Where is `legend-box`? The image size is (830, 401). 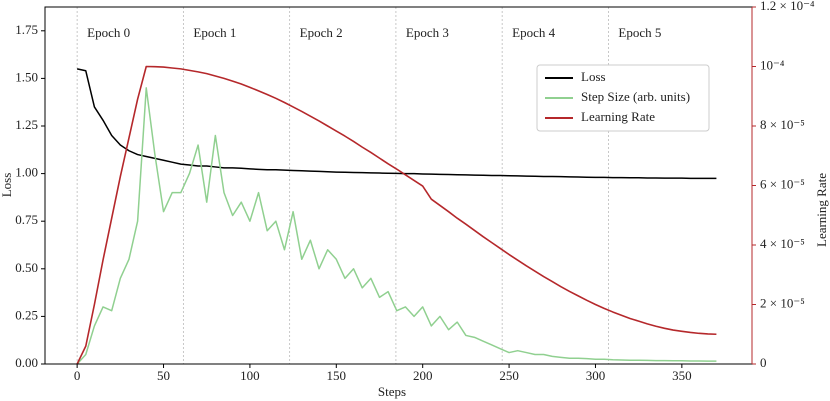
legend-box is located at coordinates (623, 98).